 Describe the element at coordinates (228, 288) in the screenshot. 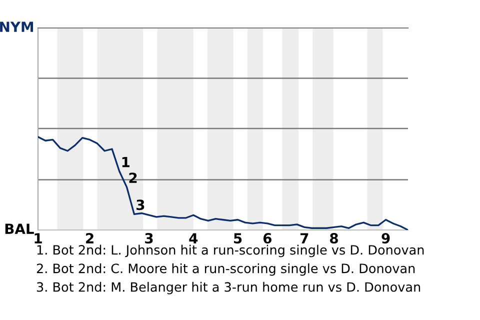

I see `text: 3. Bot 2nd: M. Belanger hit a 3-run home run vs D. Donovan` at that location.